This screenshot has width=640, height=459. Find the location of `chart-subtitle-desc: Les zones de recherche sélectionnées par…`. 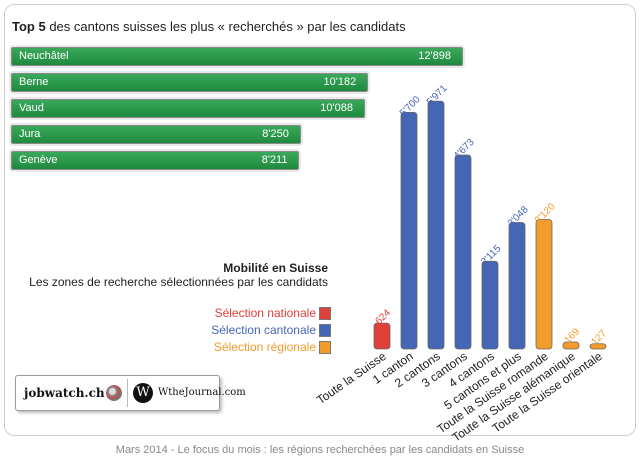

chart-subtitle-desc: Les zones de recherche sélectionnées par… is located at coordinates (178, 282).